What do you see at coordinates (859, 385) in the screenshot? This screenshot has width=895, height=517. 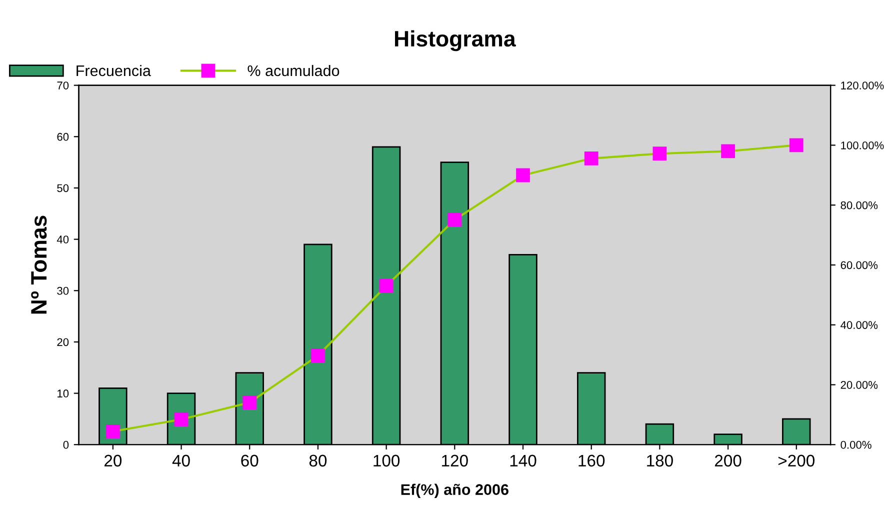 I see `y2-tick-label: 20.00%` at bounding box center [859, 385].